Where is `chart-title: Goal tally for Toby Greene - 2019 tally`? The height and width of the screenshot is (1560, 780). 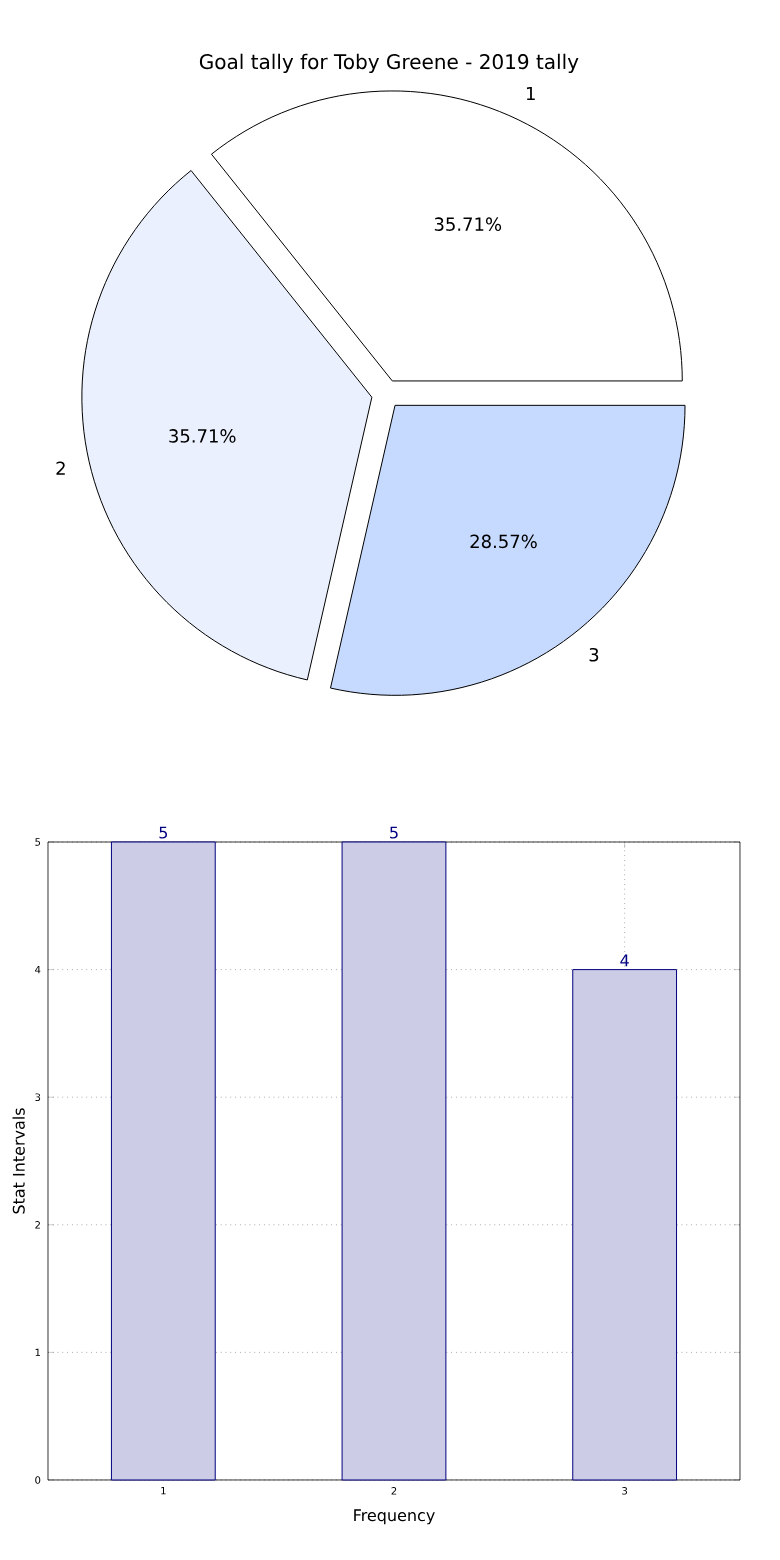 chart-title: Goal tally for Toby Greene - 2019 tally is located at coordinates (389, 63).